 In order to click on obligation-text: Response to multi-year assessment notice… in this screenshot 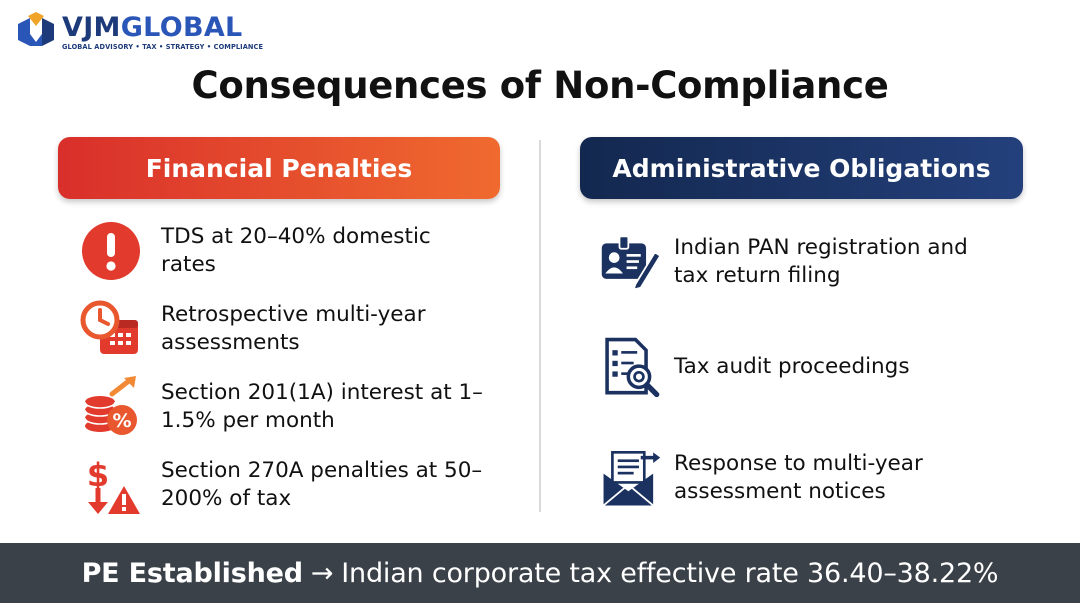, I will do `click(798, 477)`.